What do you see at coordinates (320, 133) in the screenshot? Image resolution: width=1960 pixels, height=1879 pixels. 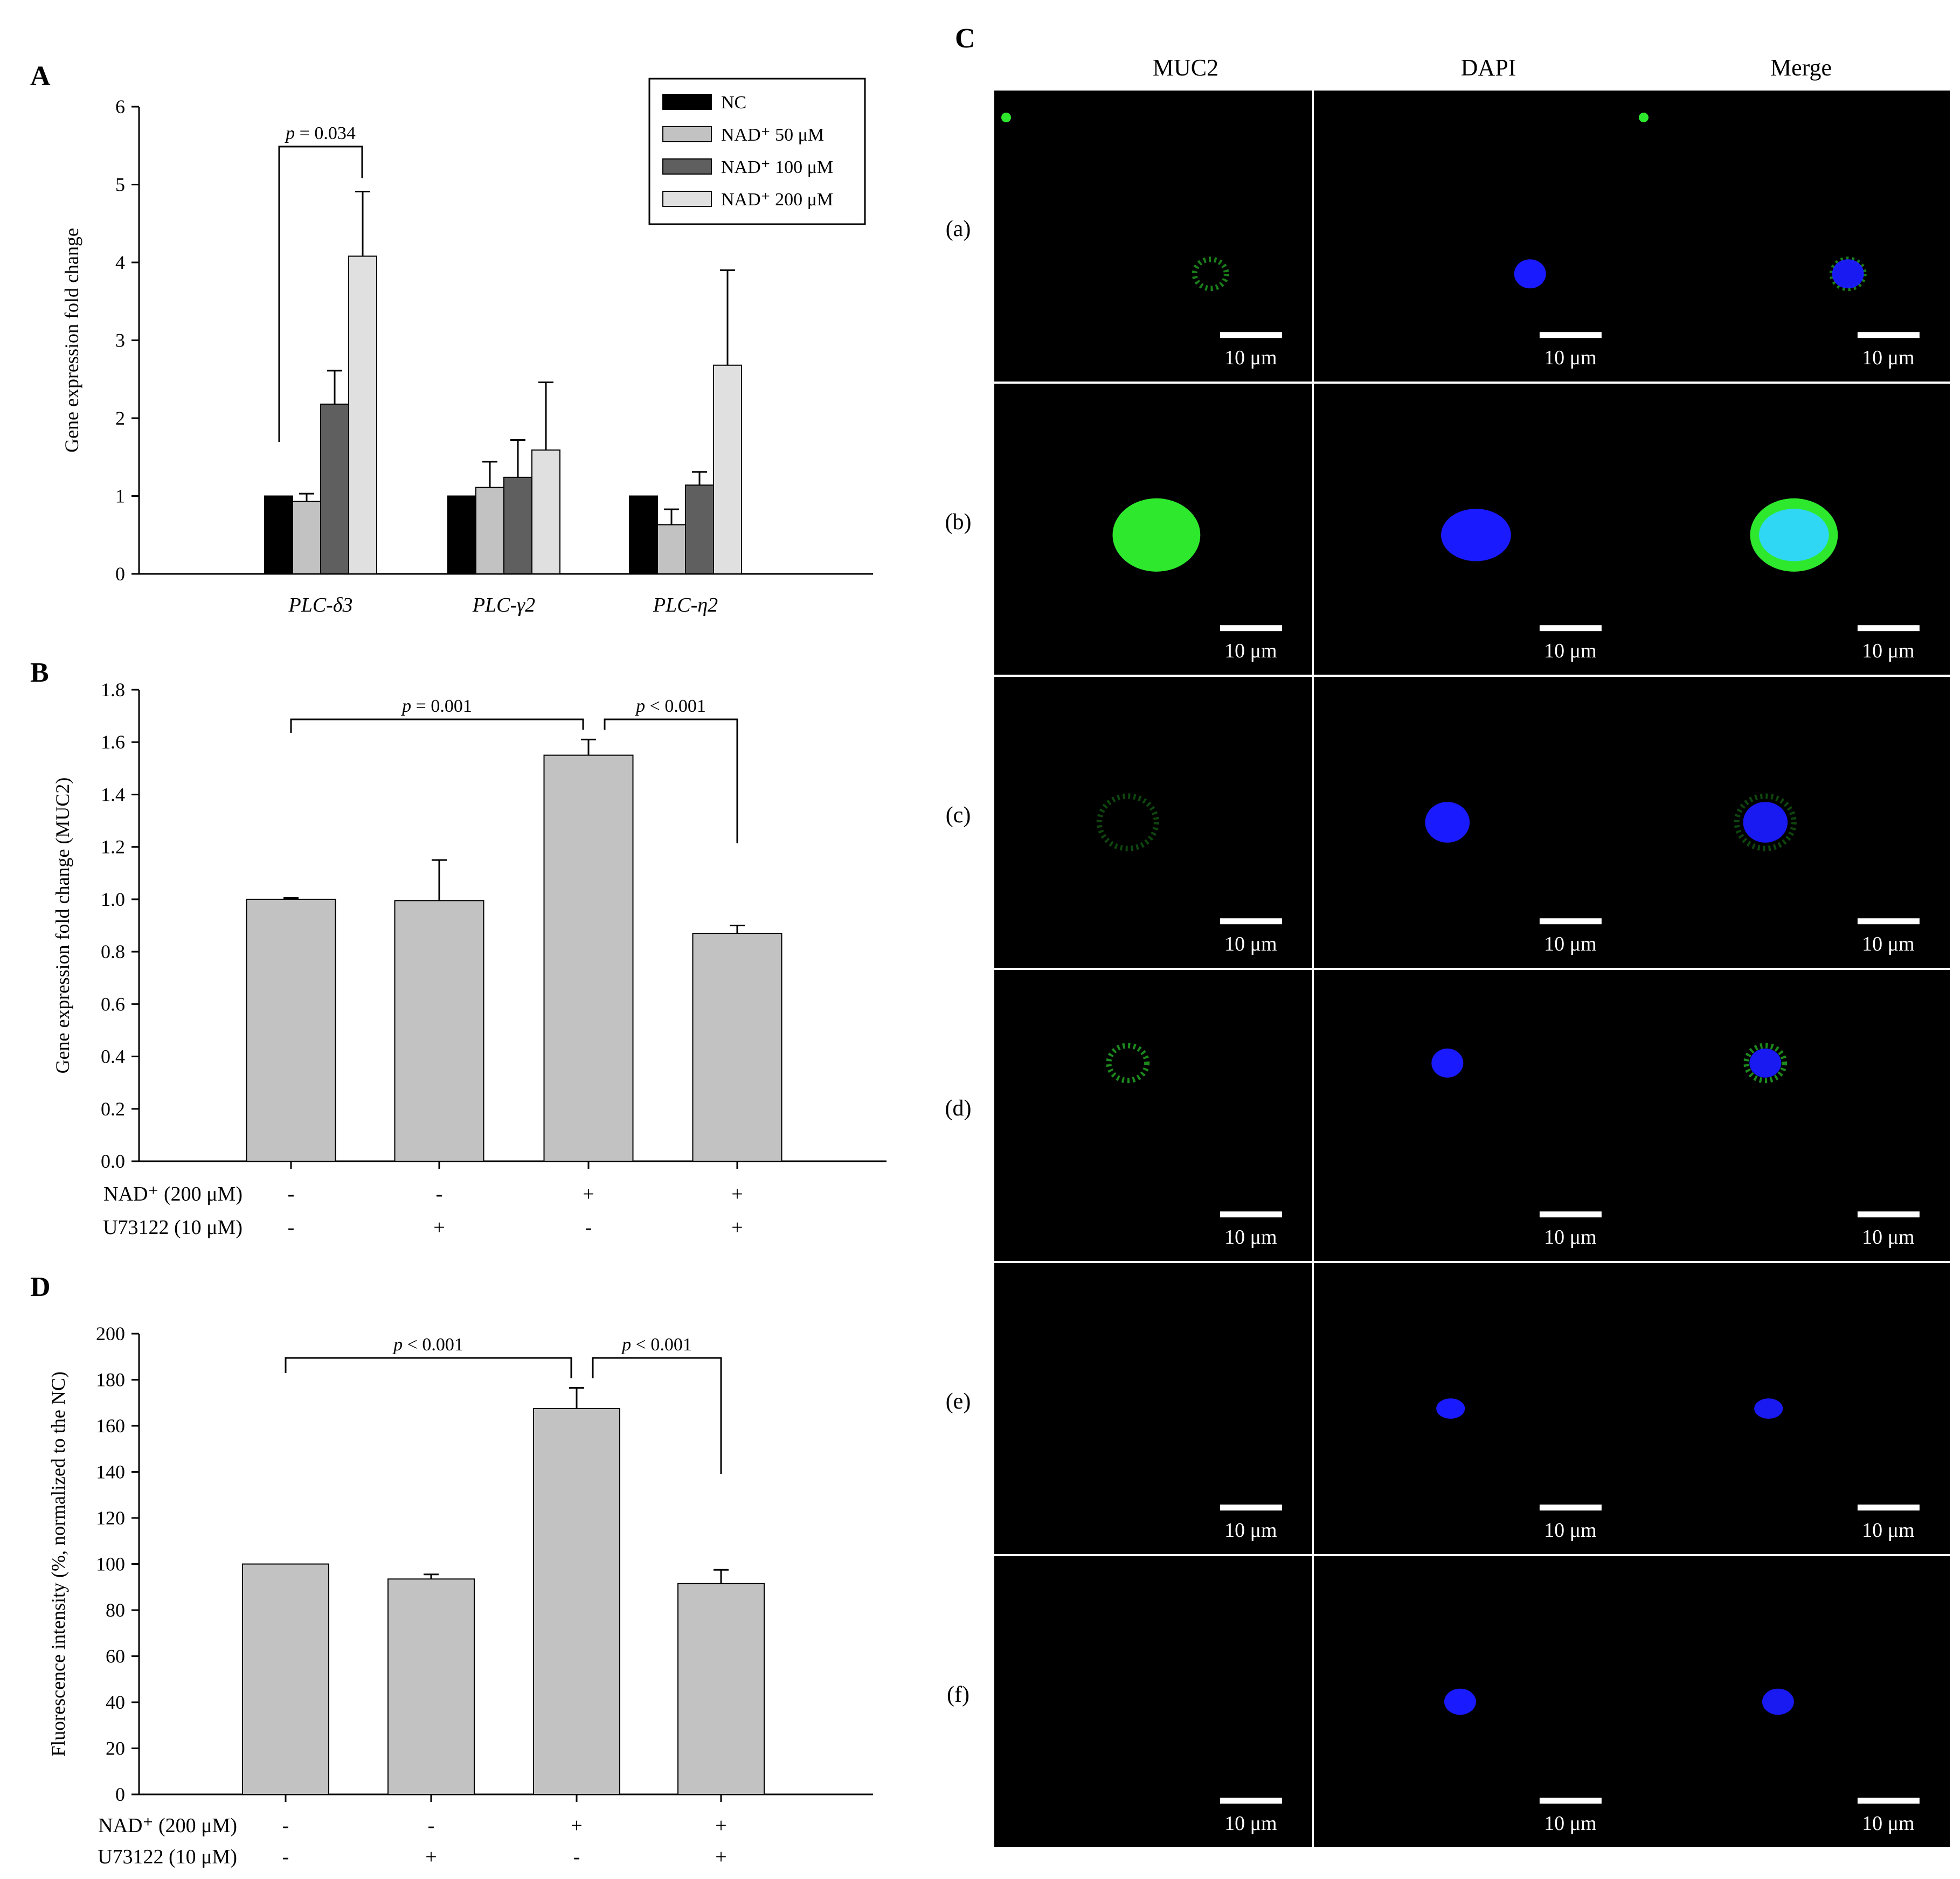 I see `p-value-label: p = 0.034` at bounding box center [320, 133].